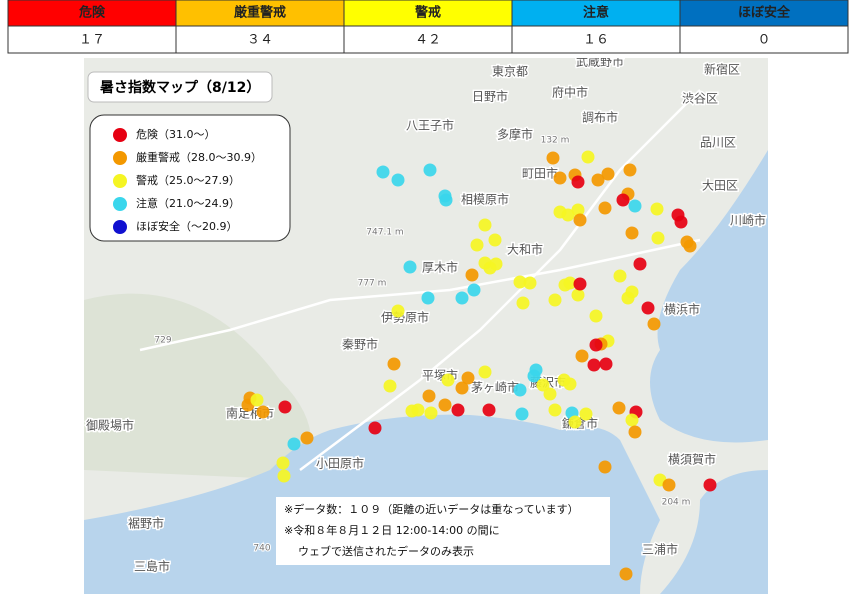 The height and width of the screenshot is (602, 858). I want to click on place-label: 品川区, so click(718, 143).